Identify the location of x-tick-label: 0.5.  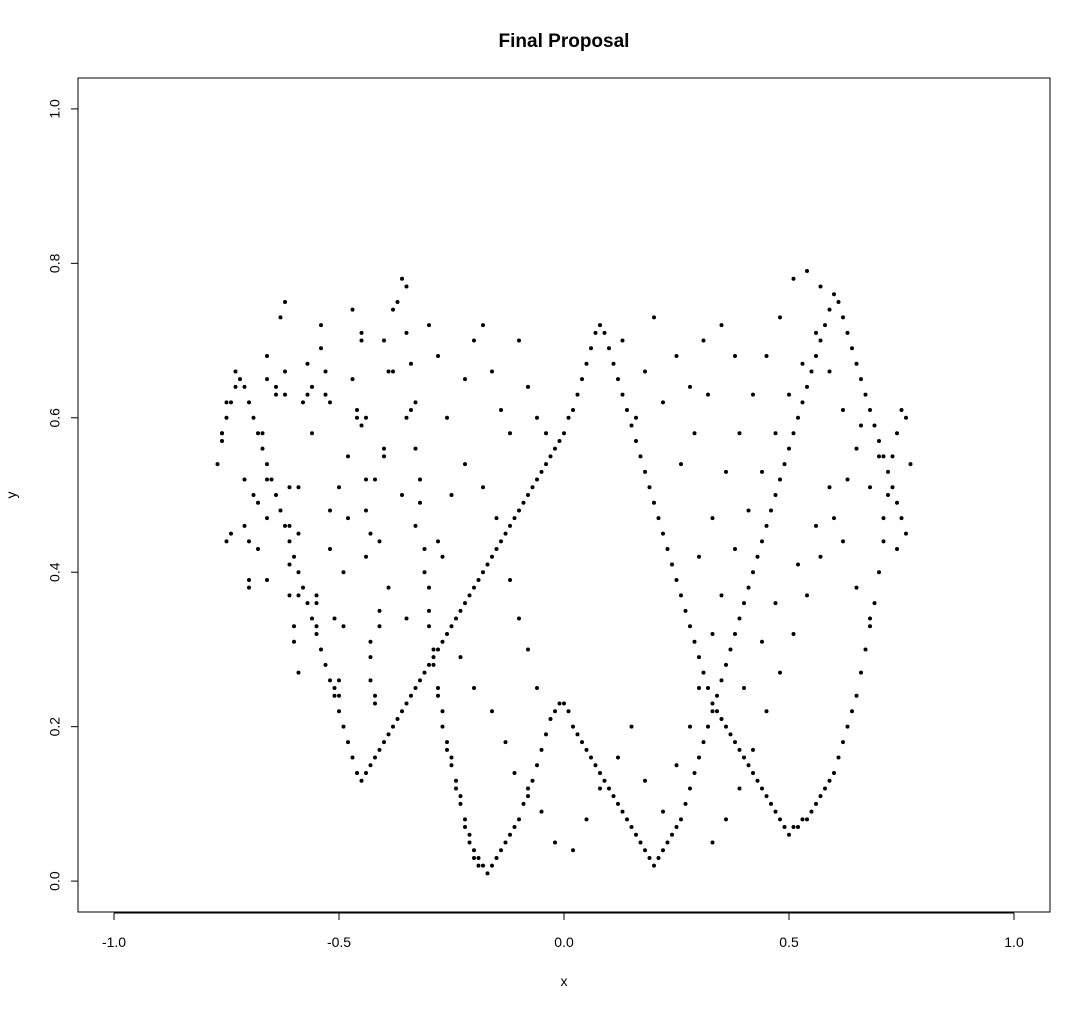
(789, 942).